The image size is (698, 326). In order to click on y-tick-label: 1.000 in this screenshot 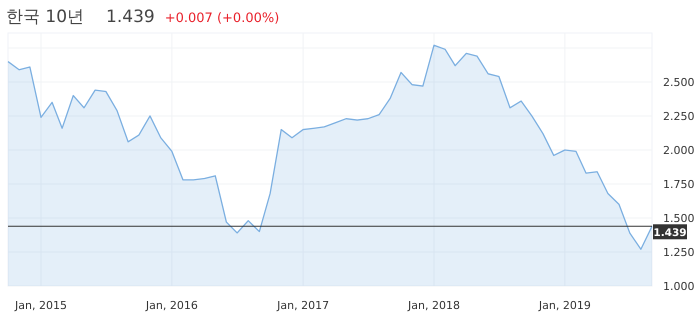, I will do `click(678, 286)`.